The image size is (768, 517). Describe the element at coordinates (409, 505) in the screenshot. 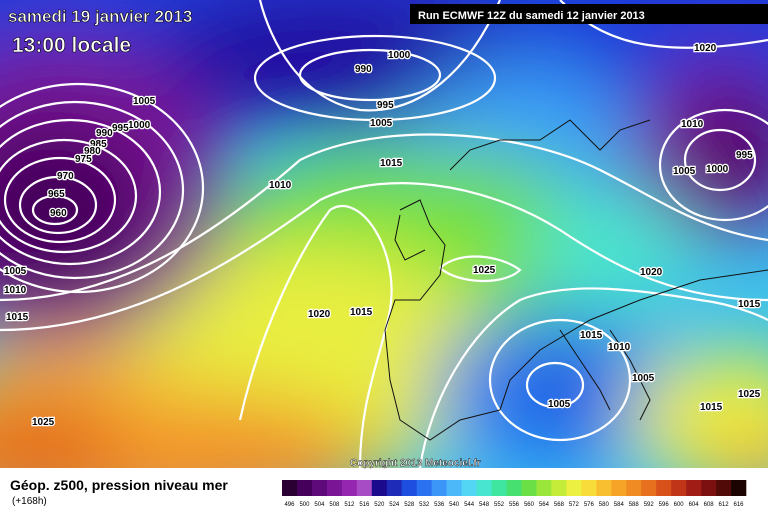

I see `colorbar-label: 528` at that location.